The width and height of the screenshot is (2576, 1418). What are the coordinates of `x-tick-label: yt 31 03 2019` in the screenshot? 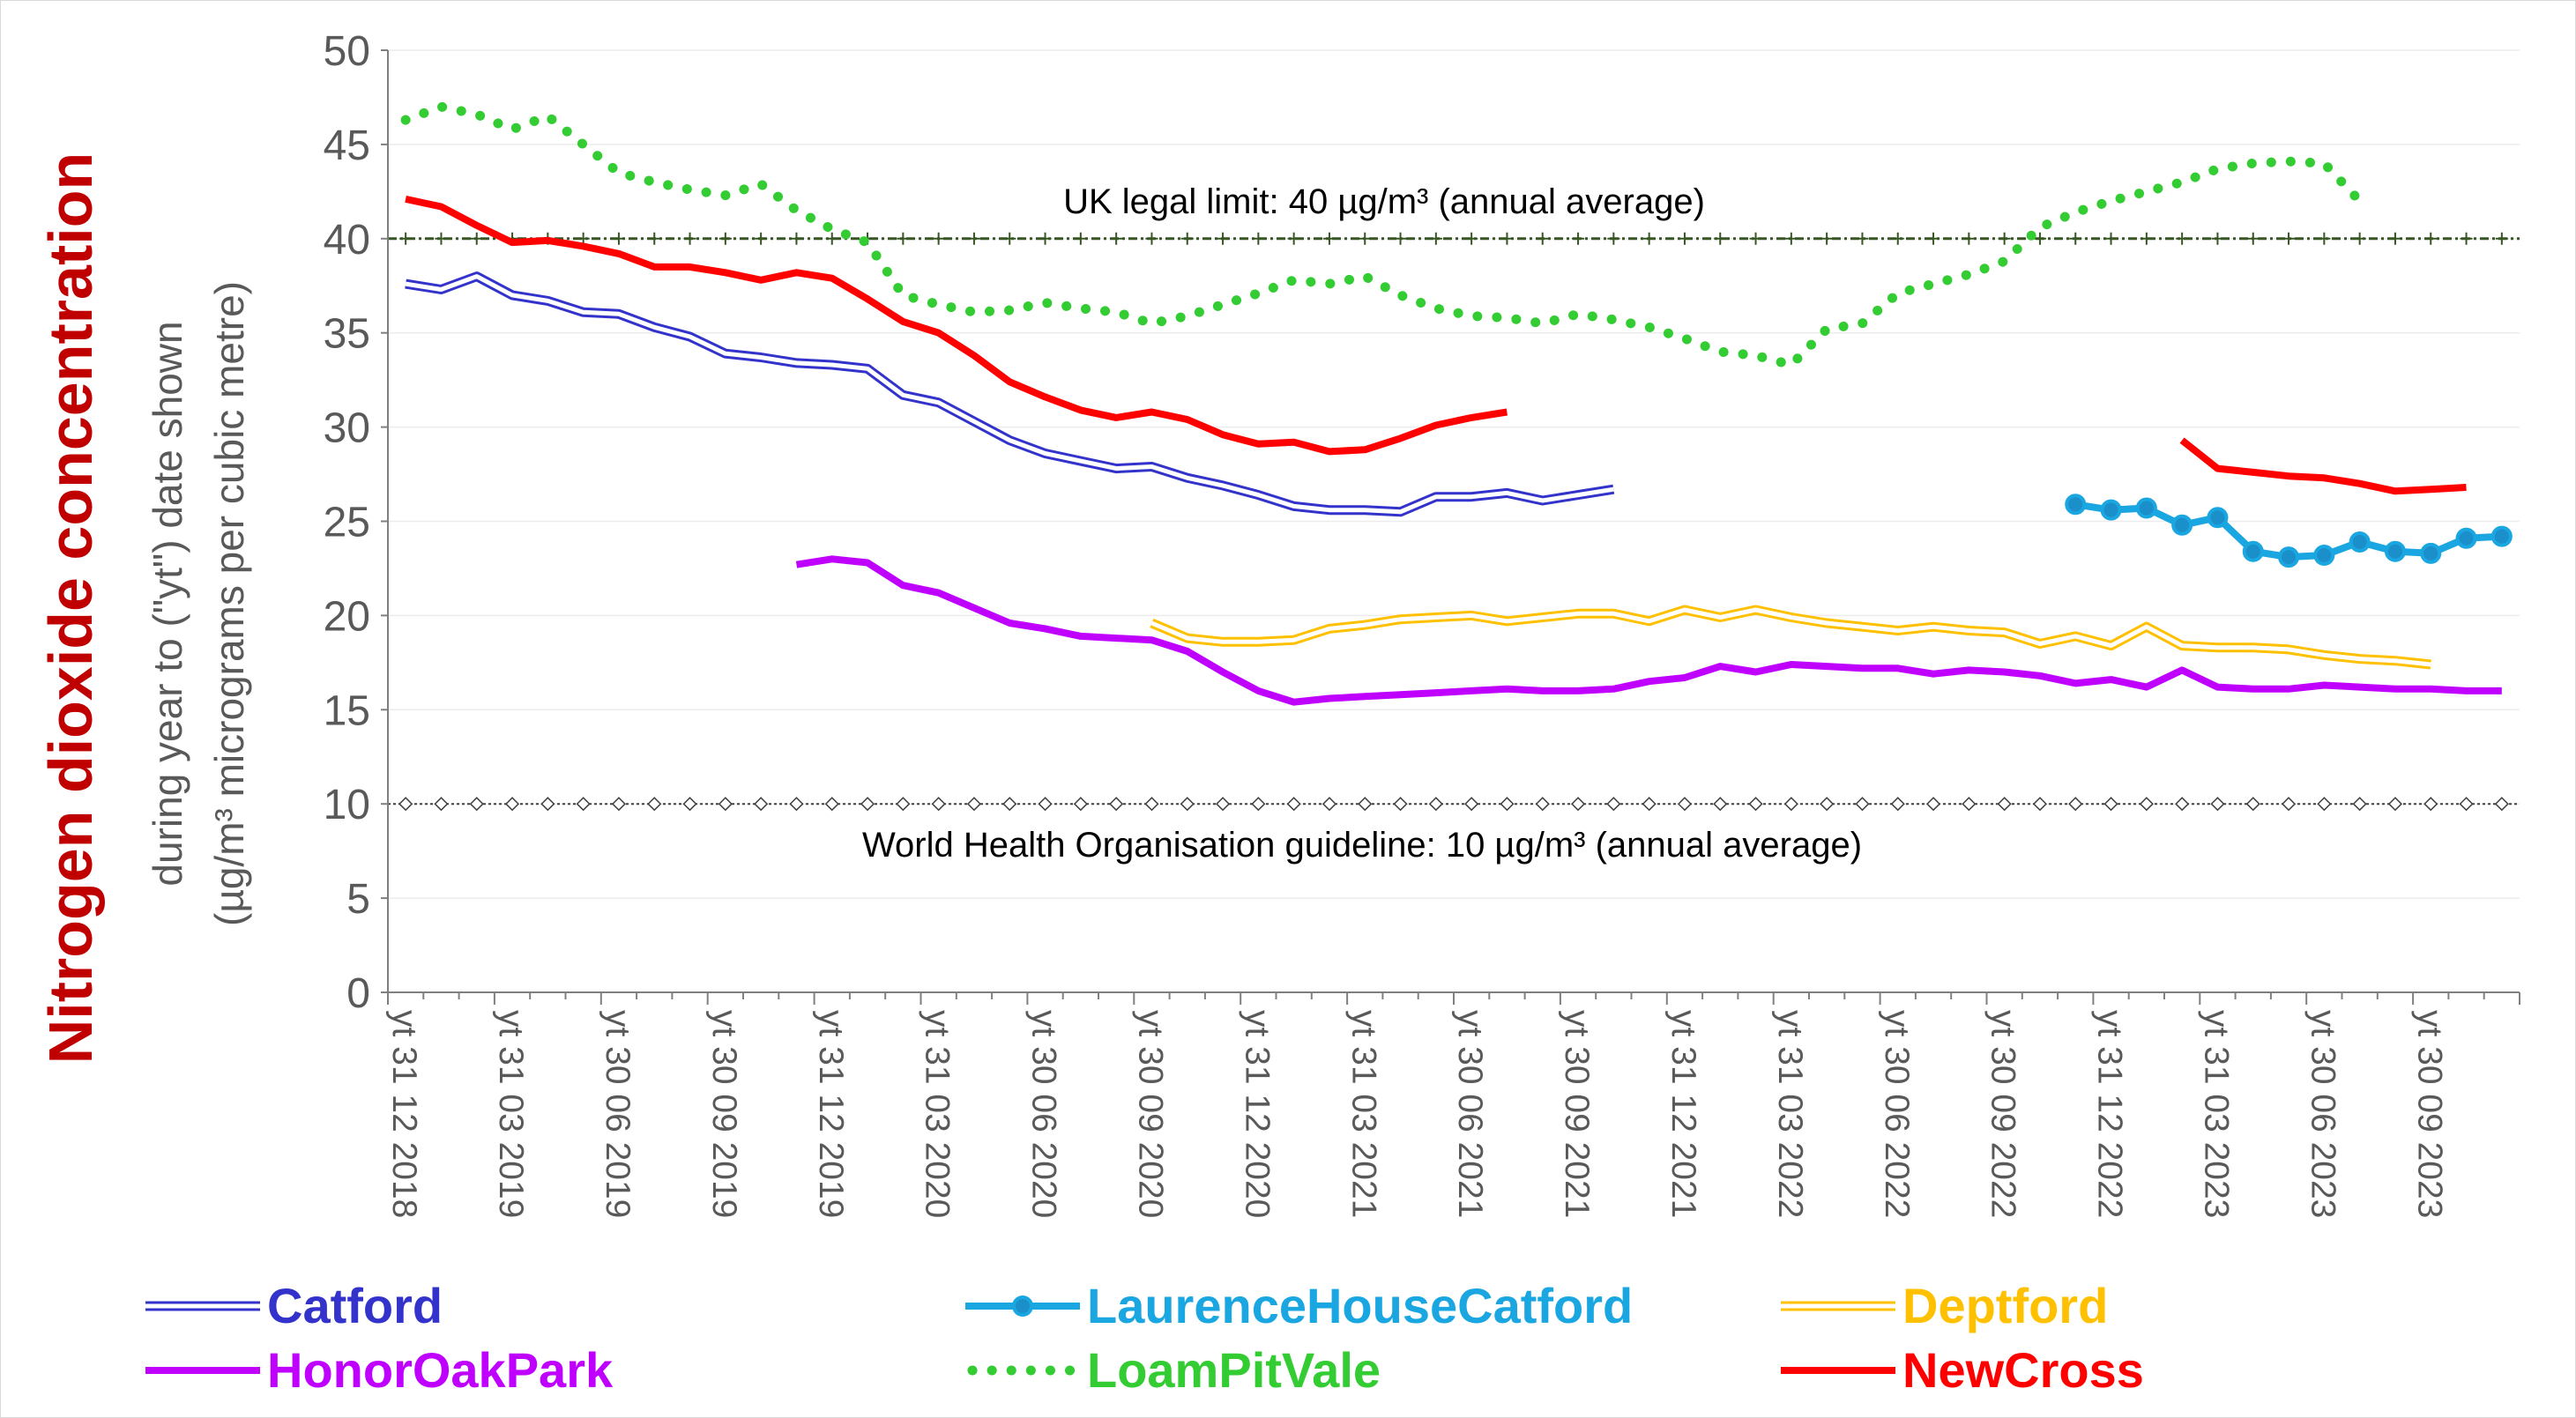 It's located at (511, 1114).